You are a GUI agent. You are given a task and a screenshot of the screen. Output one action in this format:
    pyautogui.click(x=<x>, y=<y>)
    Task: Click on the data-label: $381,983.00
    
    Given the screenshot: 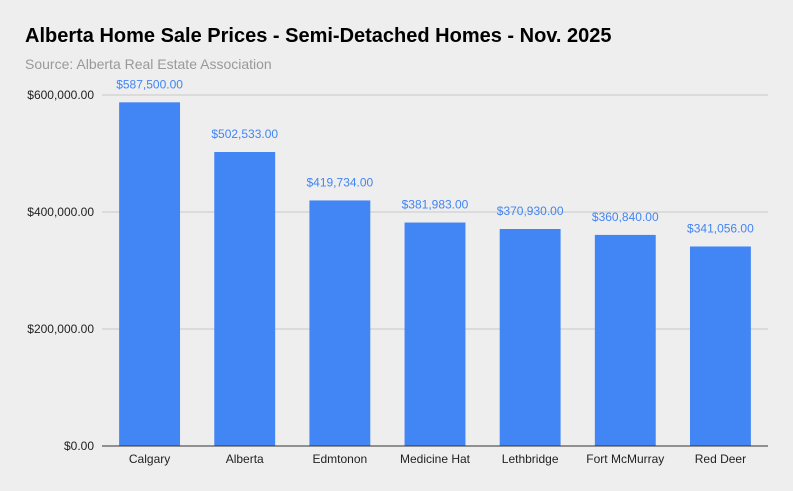 What is the action you would take?
    pyautogui.click(x=435, y=205)
    